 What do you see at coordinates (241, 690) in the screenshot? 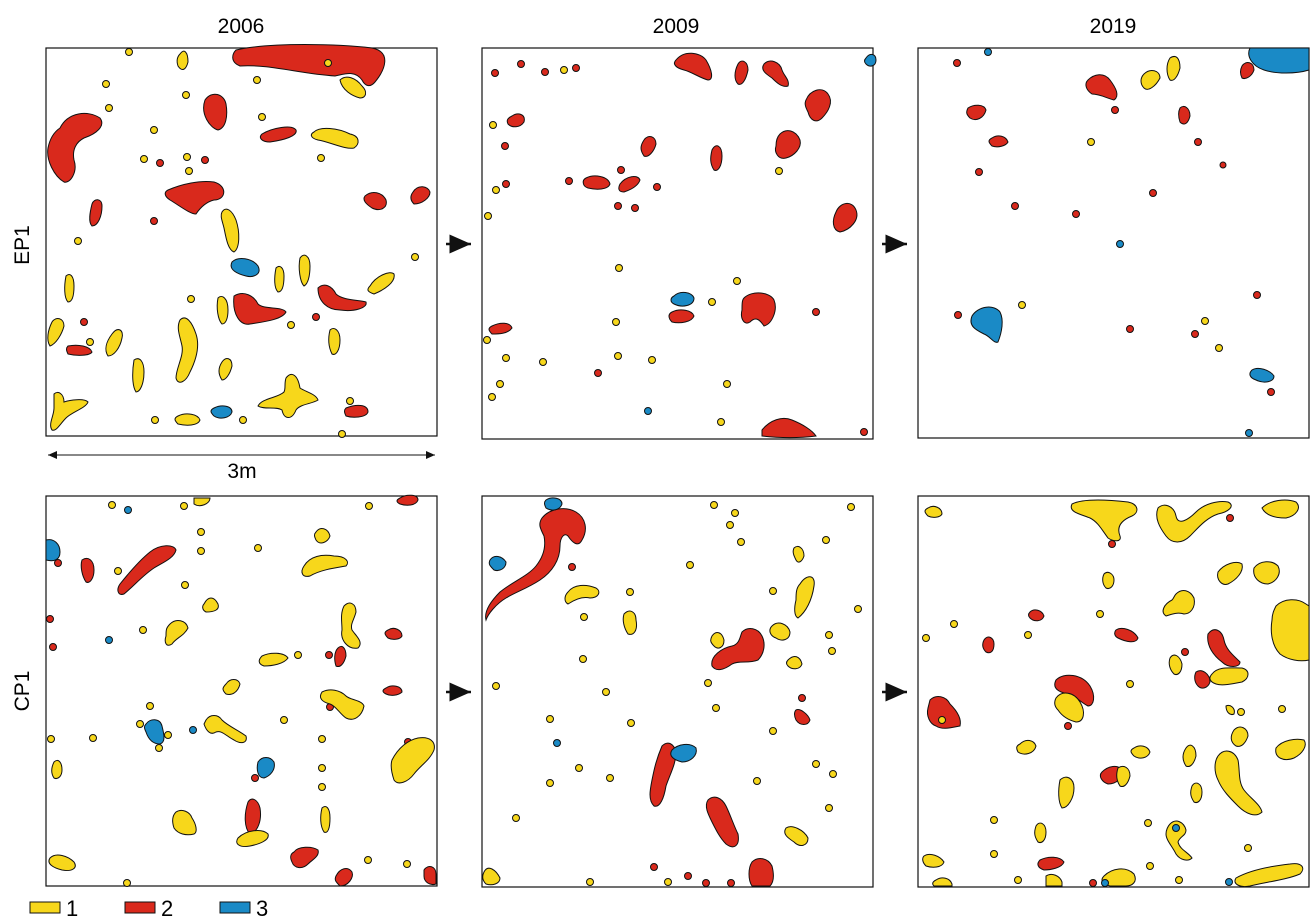
I see `panel-cp1-2006` at bounding box center [241, 690].